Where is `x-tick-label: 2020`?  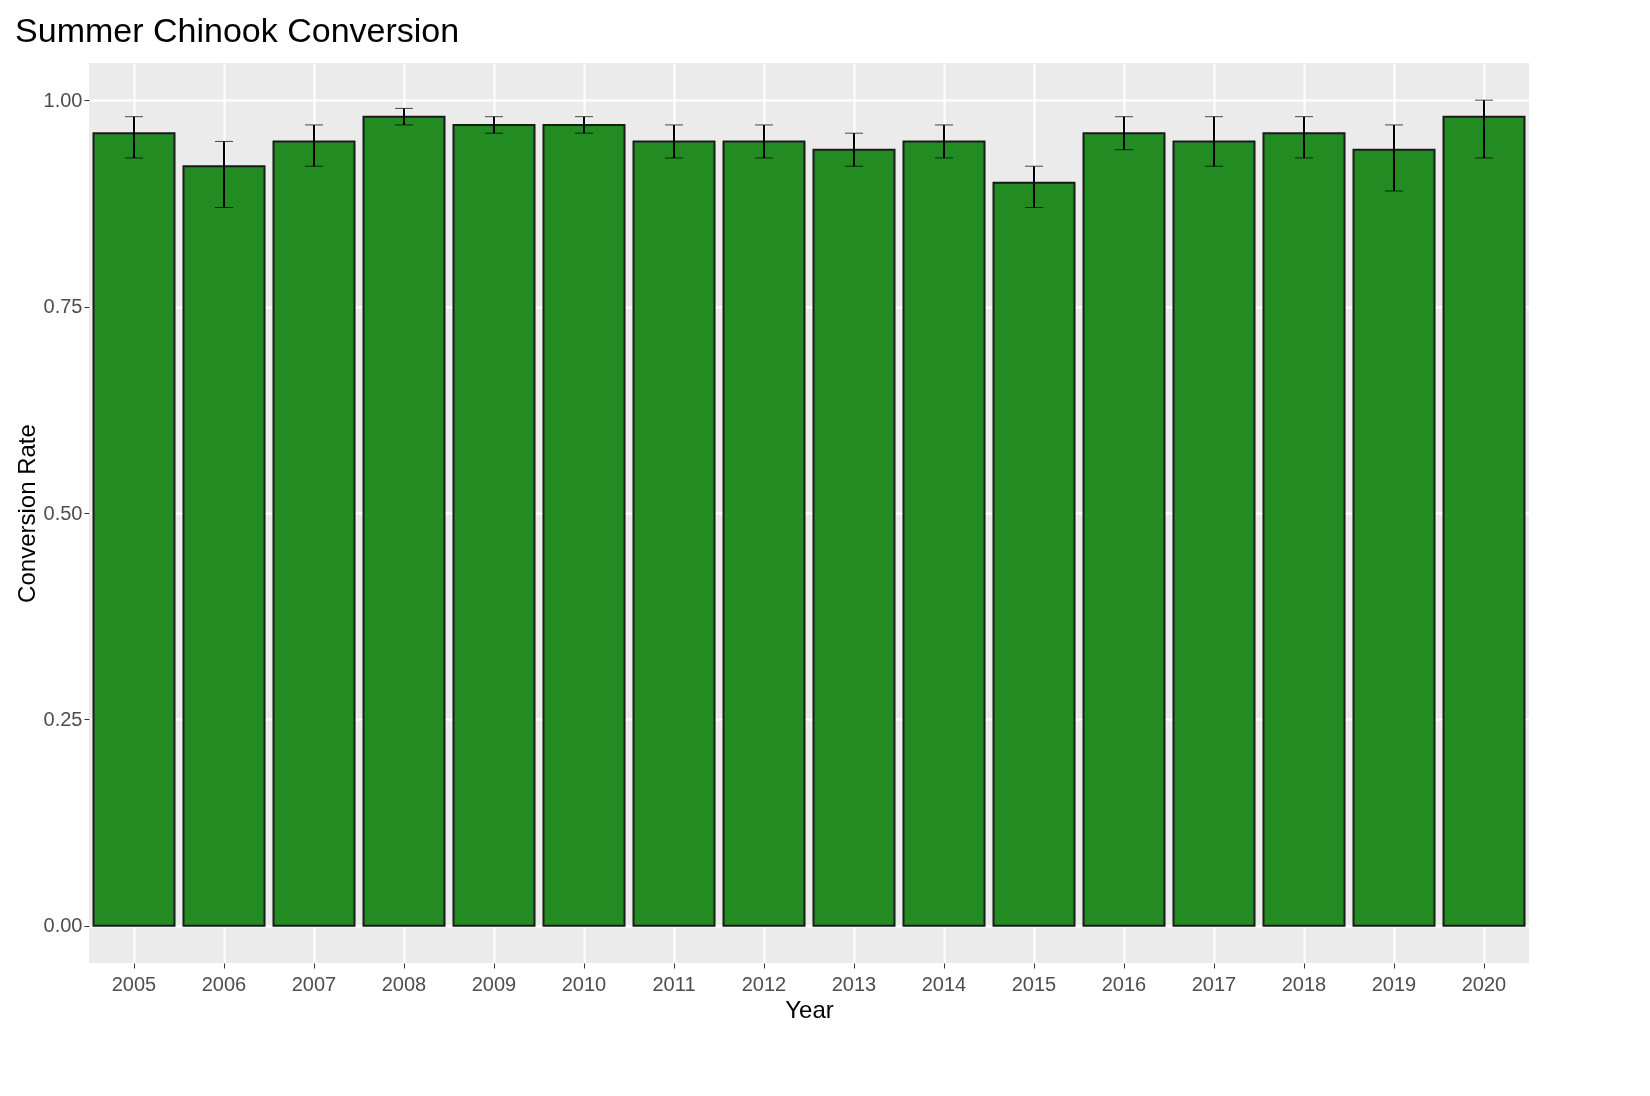 x-tick-label: 2020 is located at coordinates (1484, 983).